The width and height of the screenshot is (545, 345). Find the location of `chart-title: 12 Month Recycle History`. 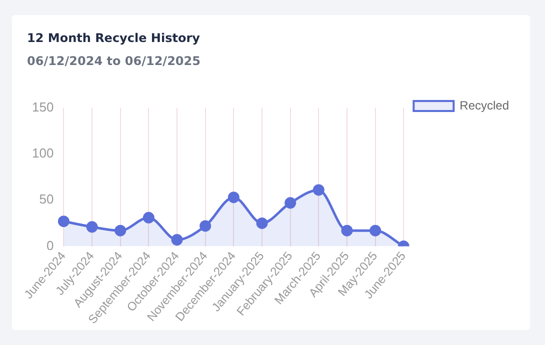

chart-title: 12 Month Recycle History is located at coordinates (113, 38).